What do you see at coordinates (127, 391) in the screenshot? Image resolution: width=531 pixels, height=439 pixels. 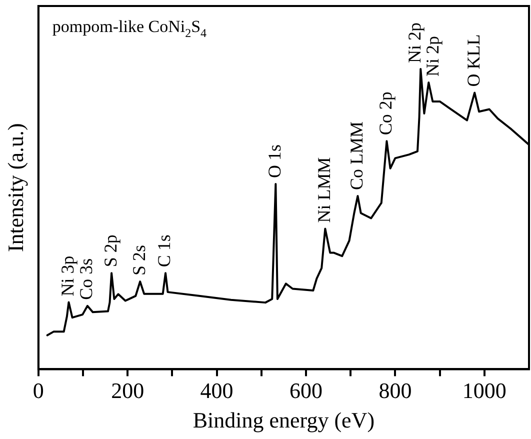 I see `x-tick-label: 200` at bounding box center [127, 391].